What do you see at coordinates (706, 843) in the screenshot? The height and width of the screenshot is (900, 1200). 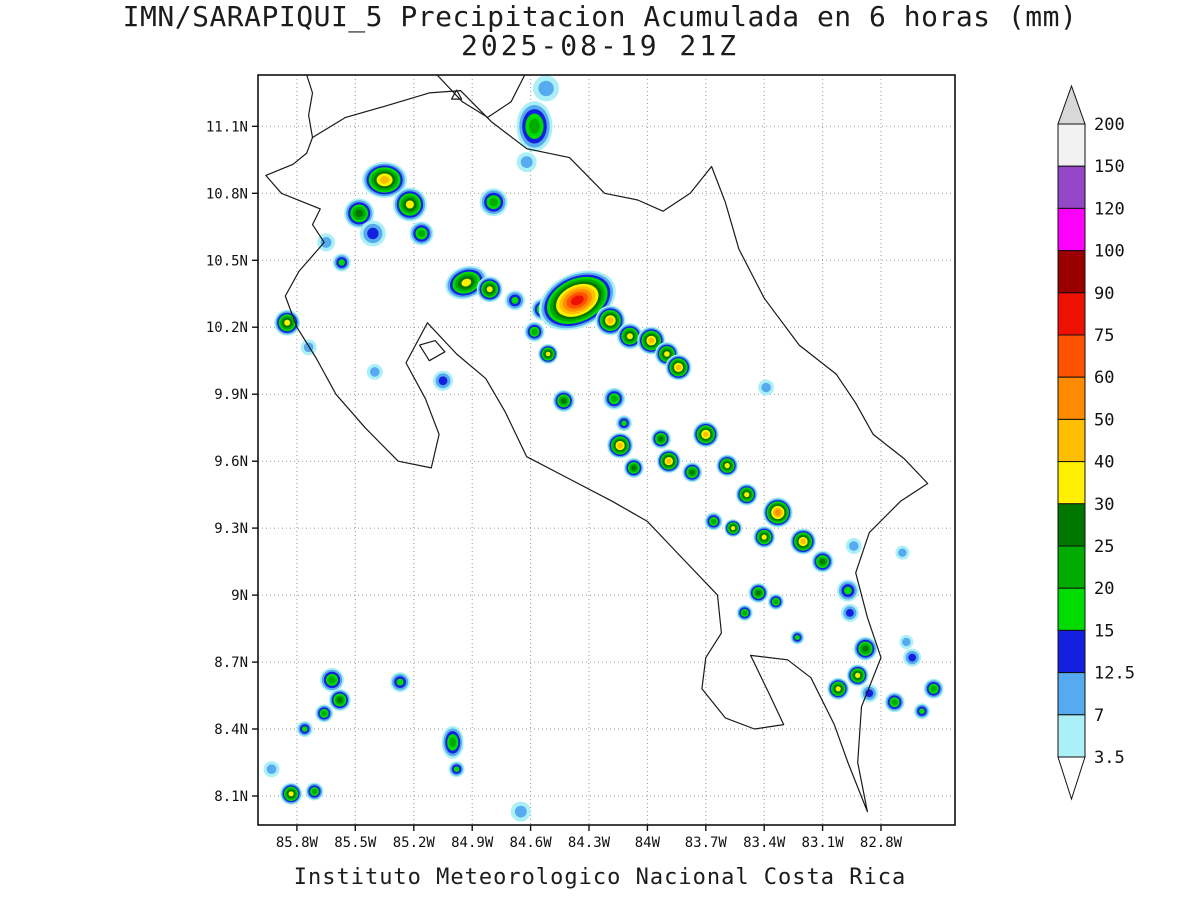 I see `lon-tick-label: 83.7W` at bounding box center [706, 843].